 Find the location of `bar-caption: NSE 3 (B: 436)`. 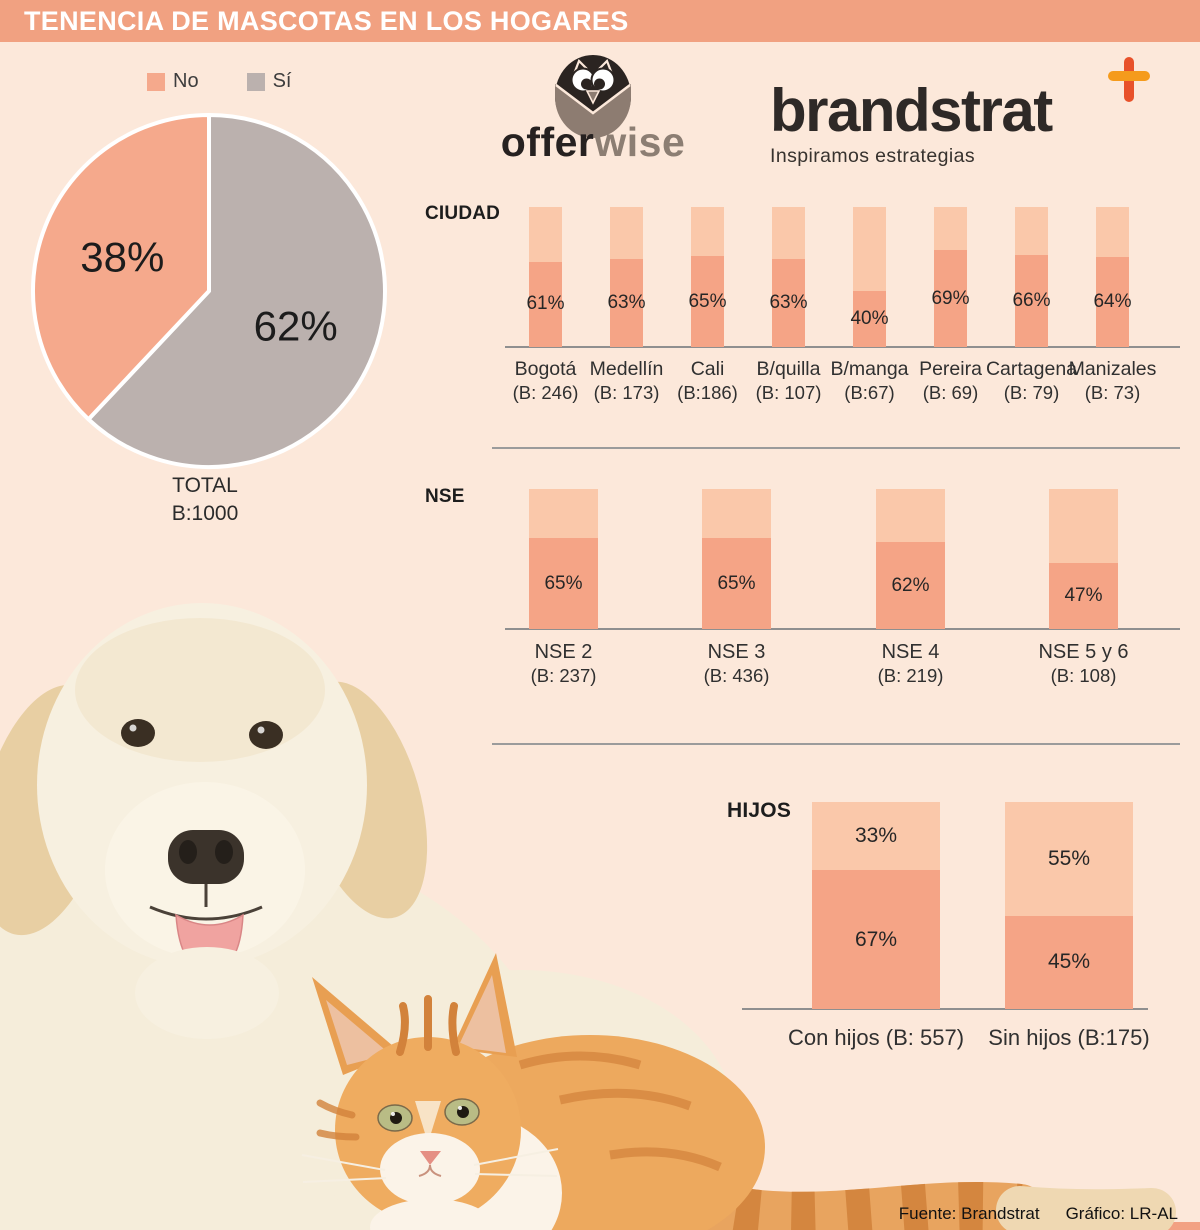

bar-caption: NSE 3 (B: 436) is located at coordinates (737, 663).